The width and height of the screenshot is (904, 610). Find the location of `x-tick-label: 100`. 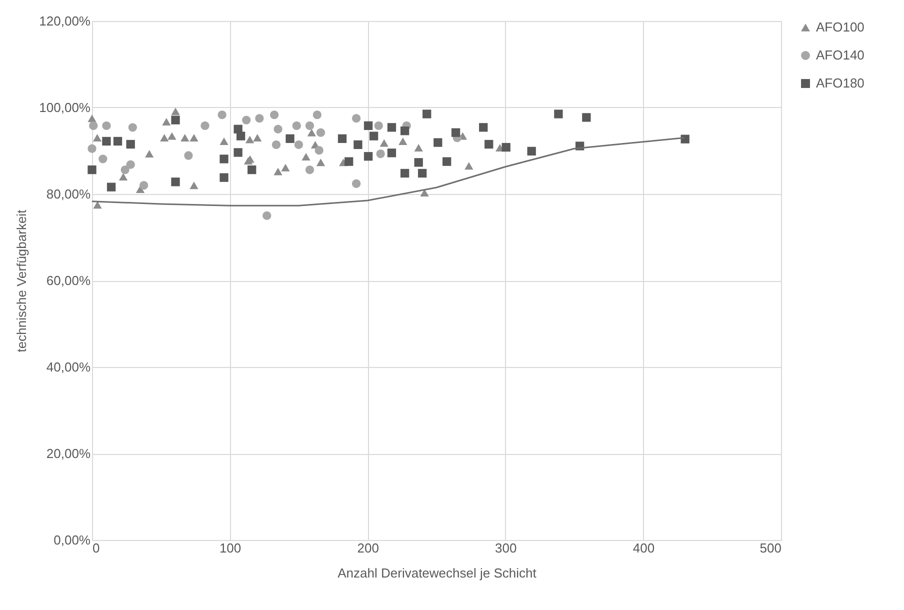

x-tick-label: 100 is located at coordinates (230, 548).